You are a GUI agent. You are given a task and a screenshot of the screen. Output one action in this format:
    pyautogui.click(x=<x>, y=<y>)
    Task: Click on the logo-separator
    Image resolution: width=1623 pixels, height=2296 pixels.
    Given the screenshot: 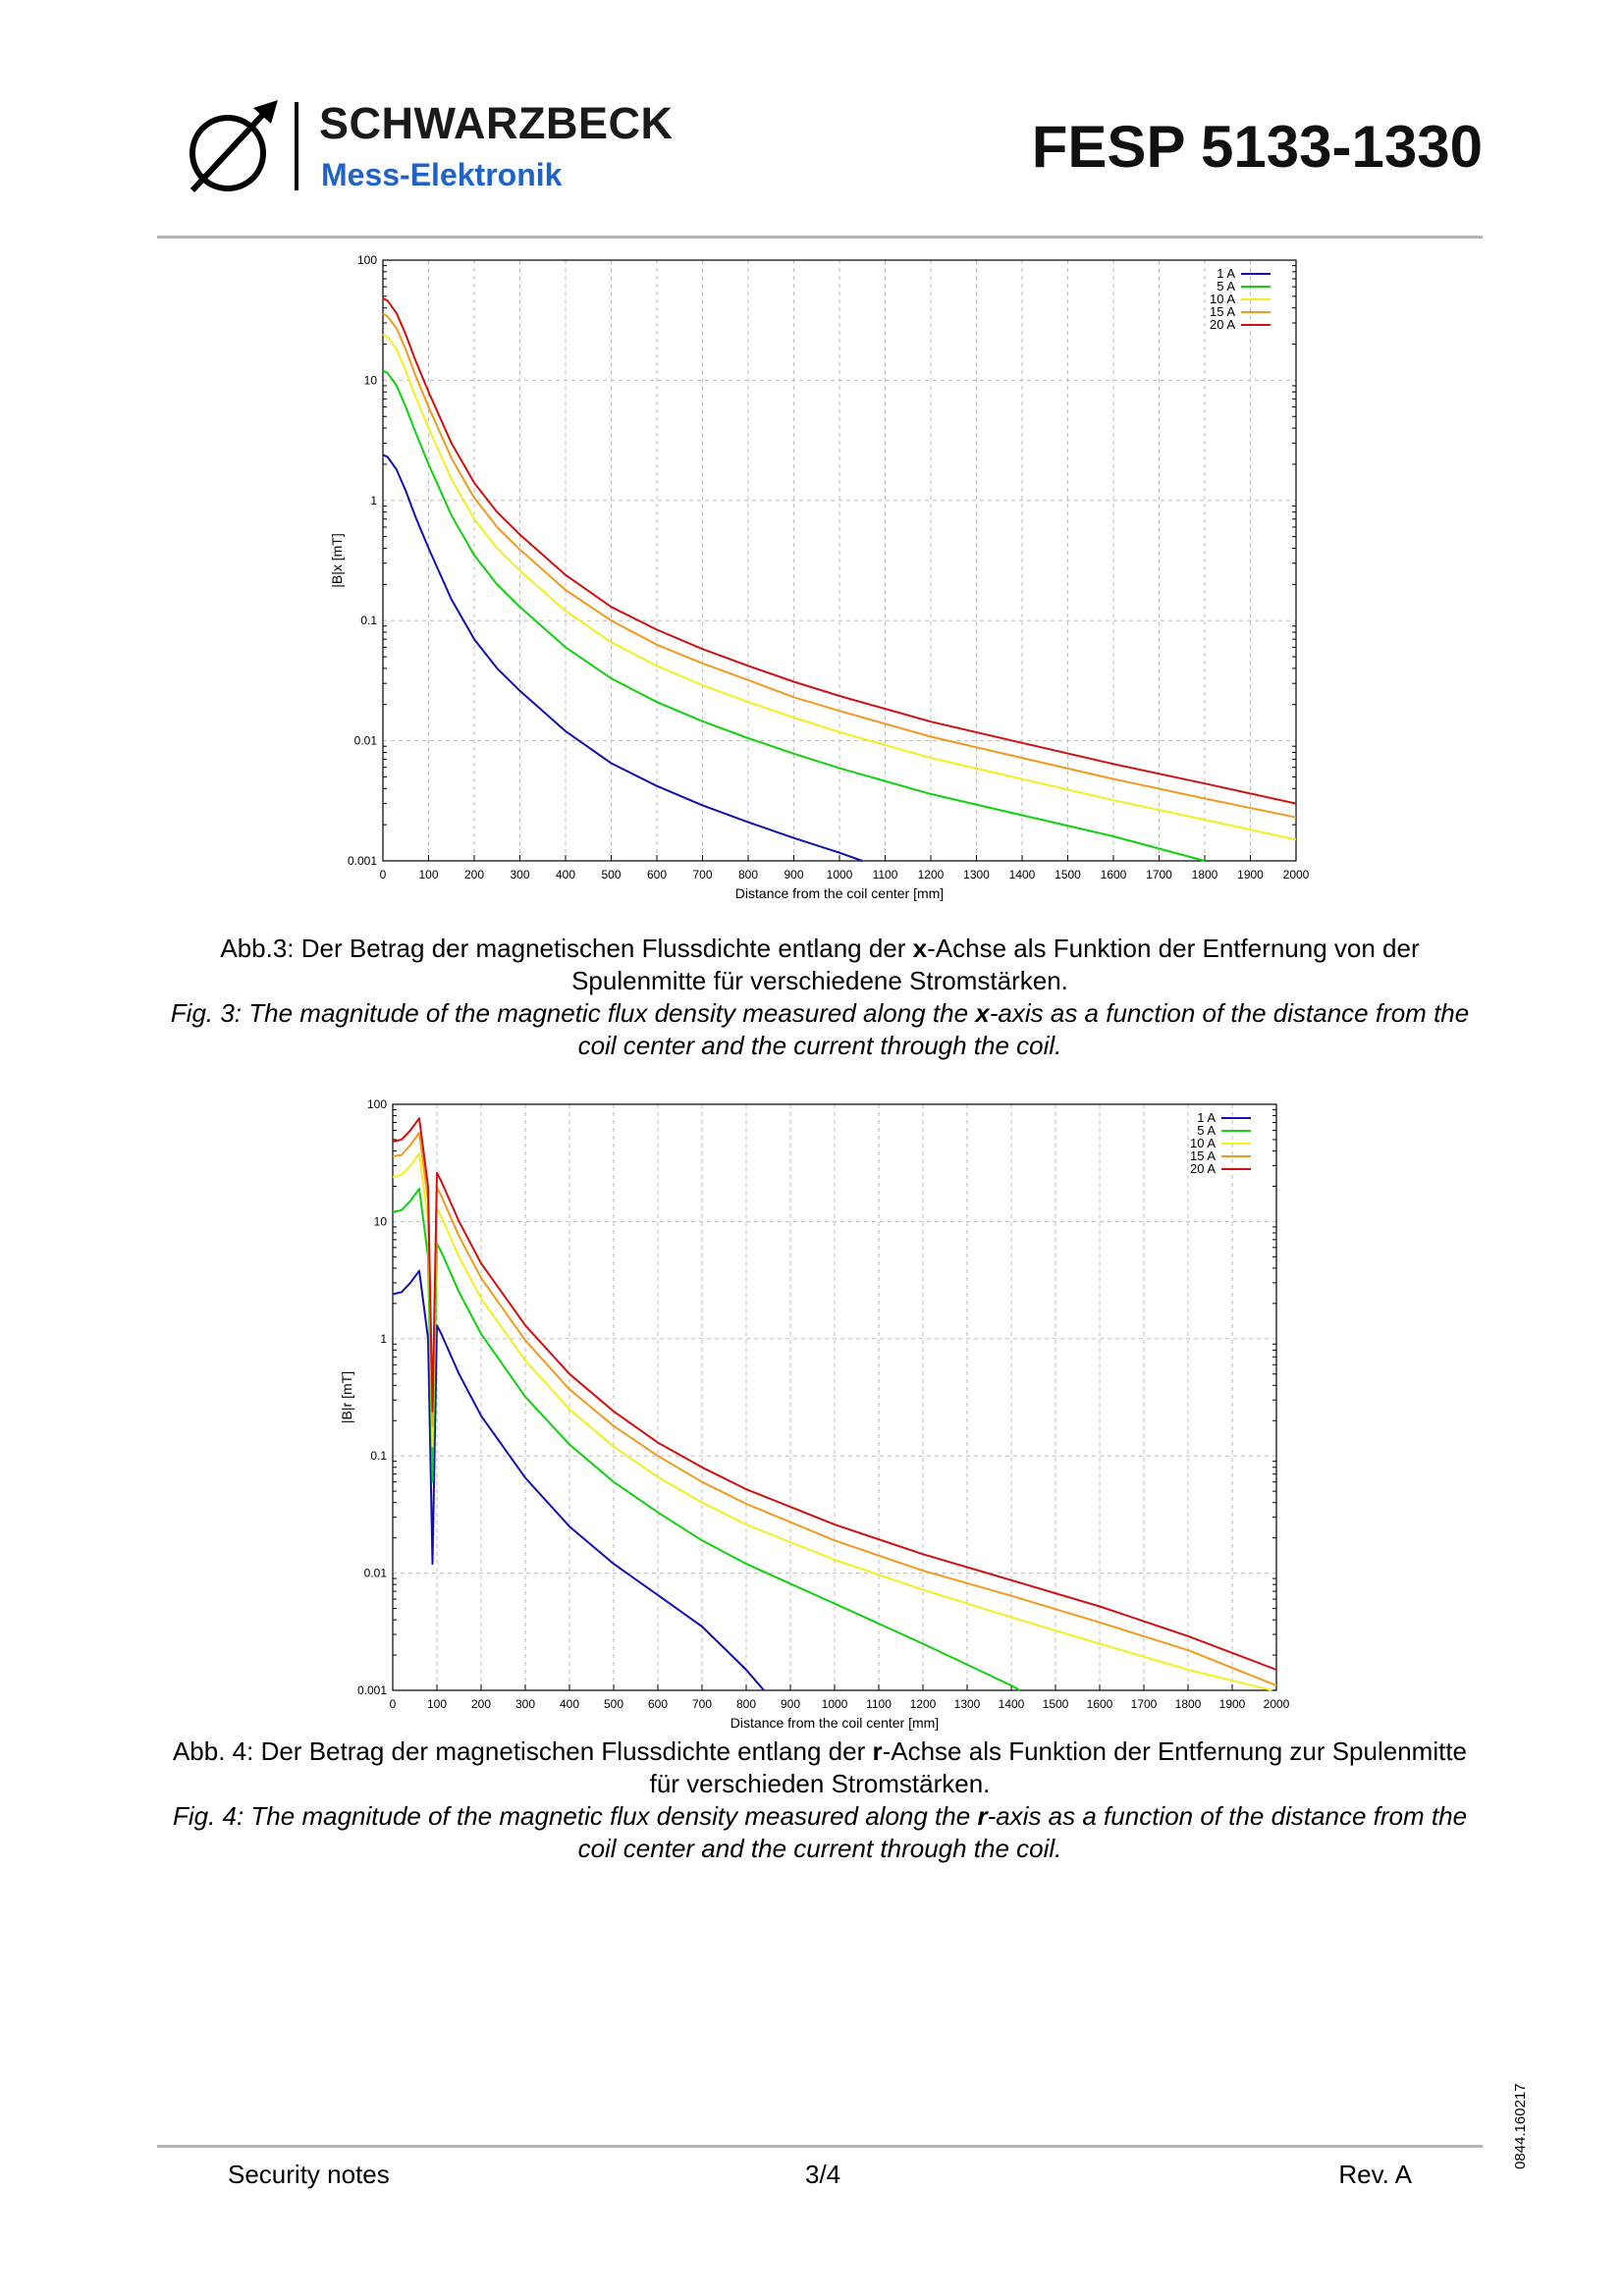 What is the action you would take?
    pyautogui.click(x=296, y=146)
    